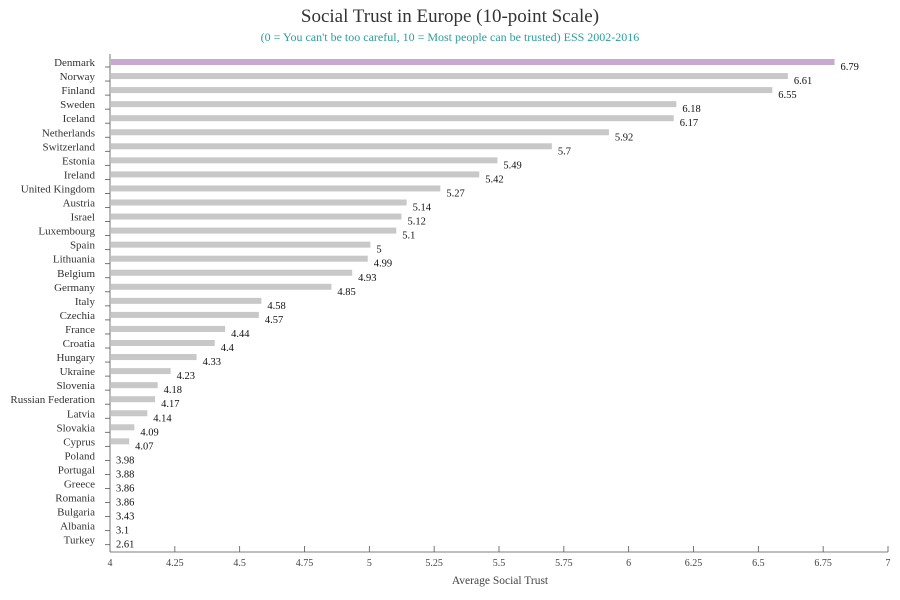  Describe the element at coordinates (512, 165) in the screenshot. I see `value-label: 5.49` at that location.